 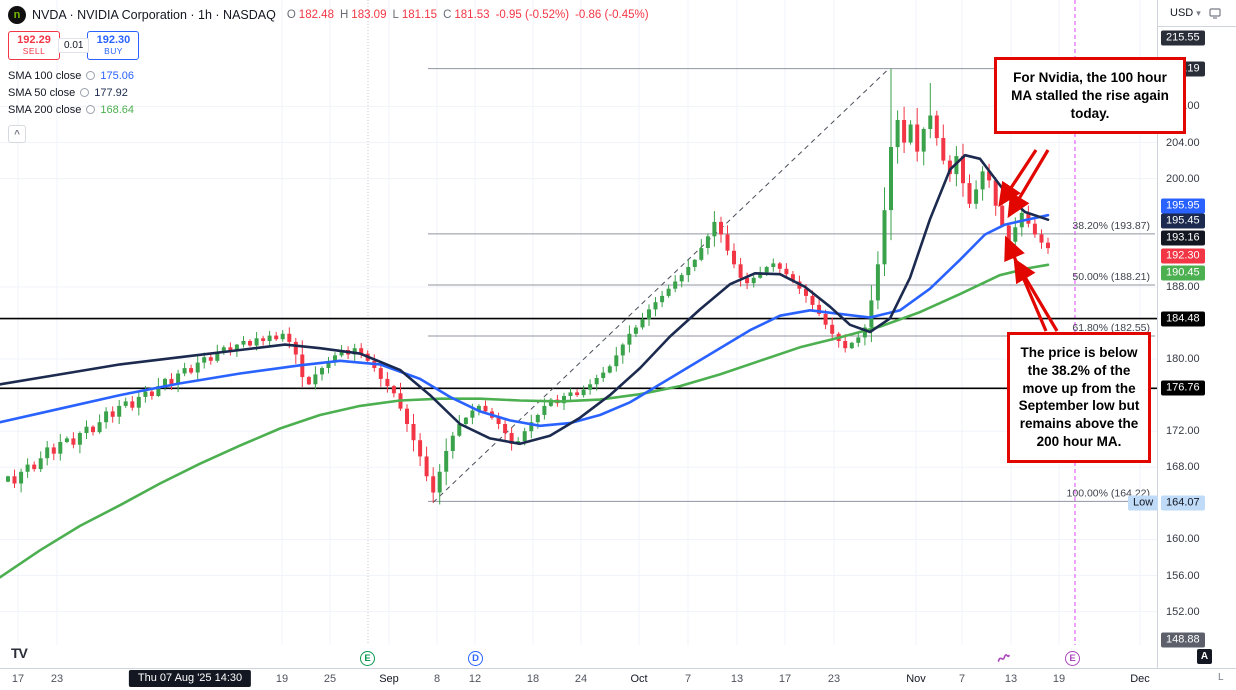 What do you see at coordinates (1003, 658) in the screenshot?
I see `timeline-event-ideas` at bounding box center [1003, 658].